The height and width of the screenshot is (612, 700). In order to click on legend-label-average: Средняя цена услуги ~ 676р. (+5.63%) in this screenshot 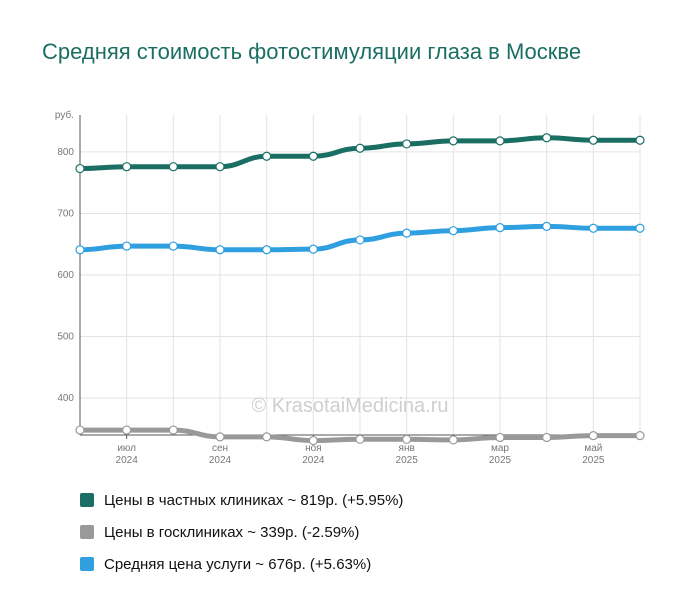, I will do `click(238, 564)`.